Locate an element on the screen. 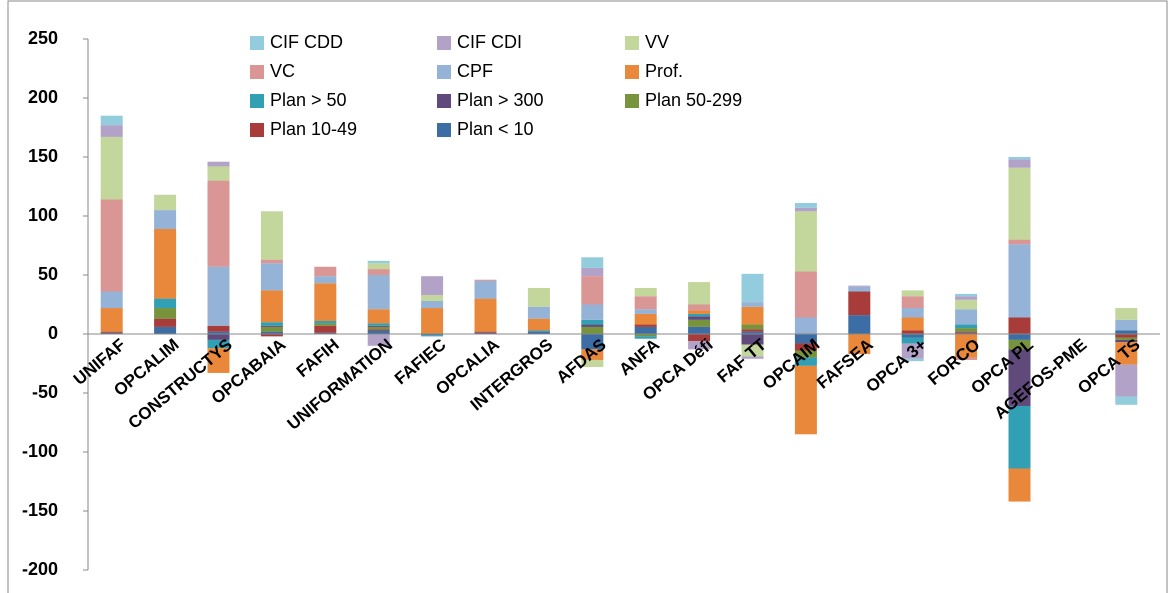 This screenshot has height=593, width=1175. legend-label: VC is located at coordinates (282, 71).